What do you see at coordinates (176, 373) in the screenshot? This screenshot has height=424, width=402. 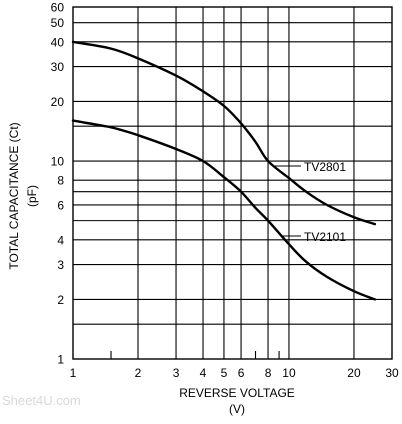 I see `x-tick-label-3: 3` at bounding box center [176, 373].